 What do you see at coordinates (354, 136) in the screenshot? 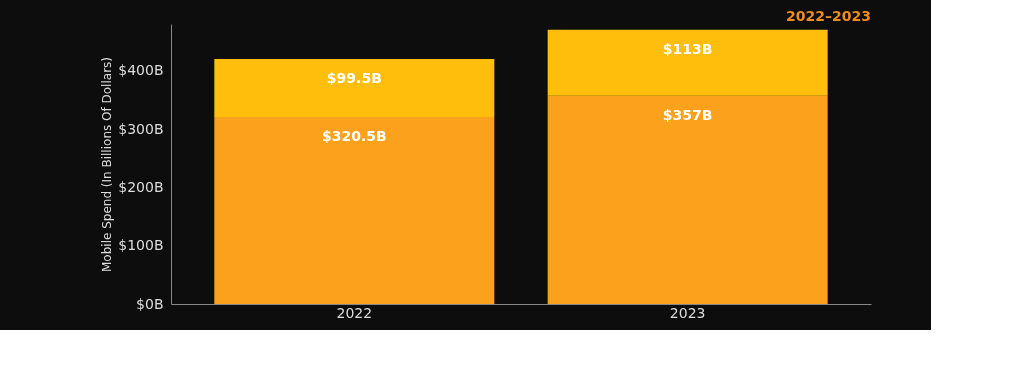
I see `data-label: $320.5B` at bounding box center [354, 136].